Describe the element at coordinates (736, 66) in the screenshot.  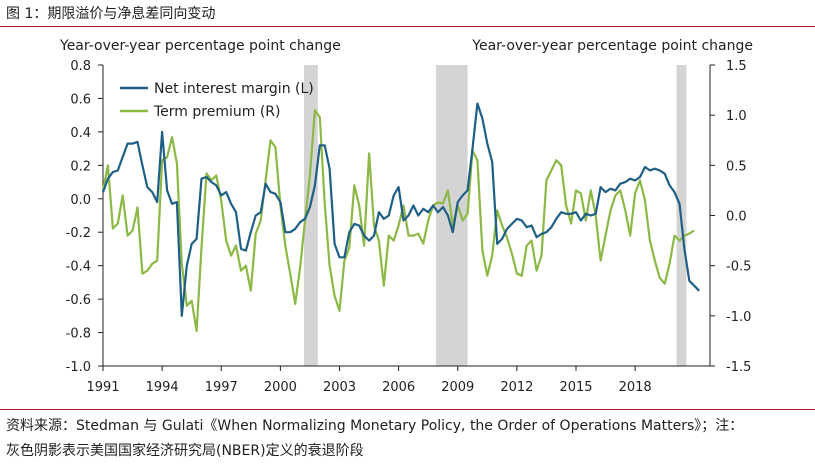
I see `right-tick-label: 1.5` at that location.